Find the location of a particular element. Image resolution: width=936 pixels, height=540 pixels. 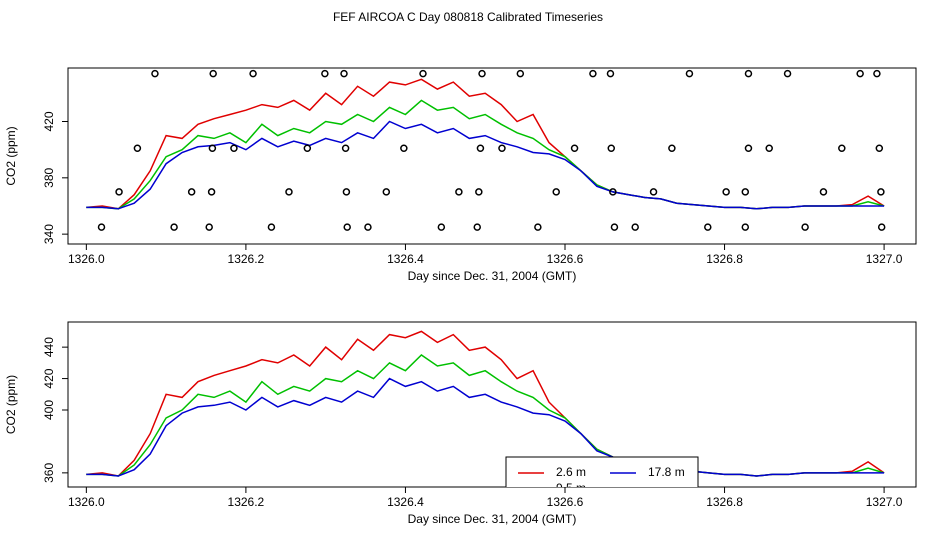

y-tick-label: 340 is located at coordinates (49, 234).